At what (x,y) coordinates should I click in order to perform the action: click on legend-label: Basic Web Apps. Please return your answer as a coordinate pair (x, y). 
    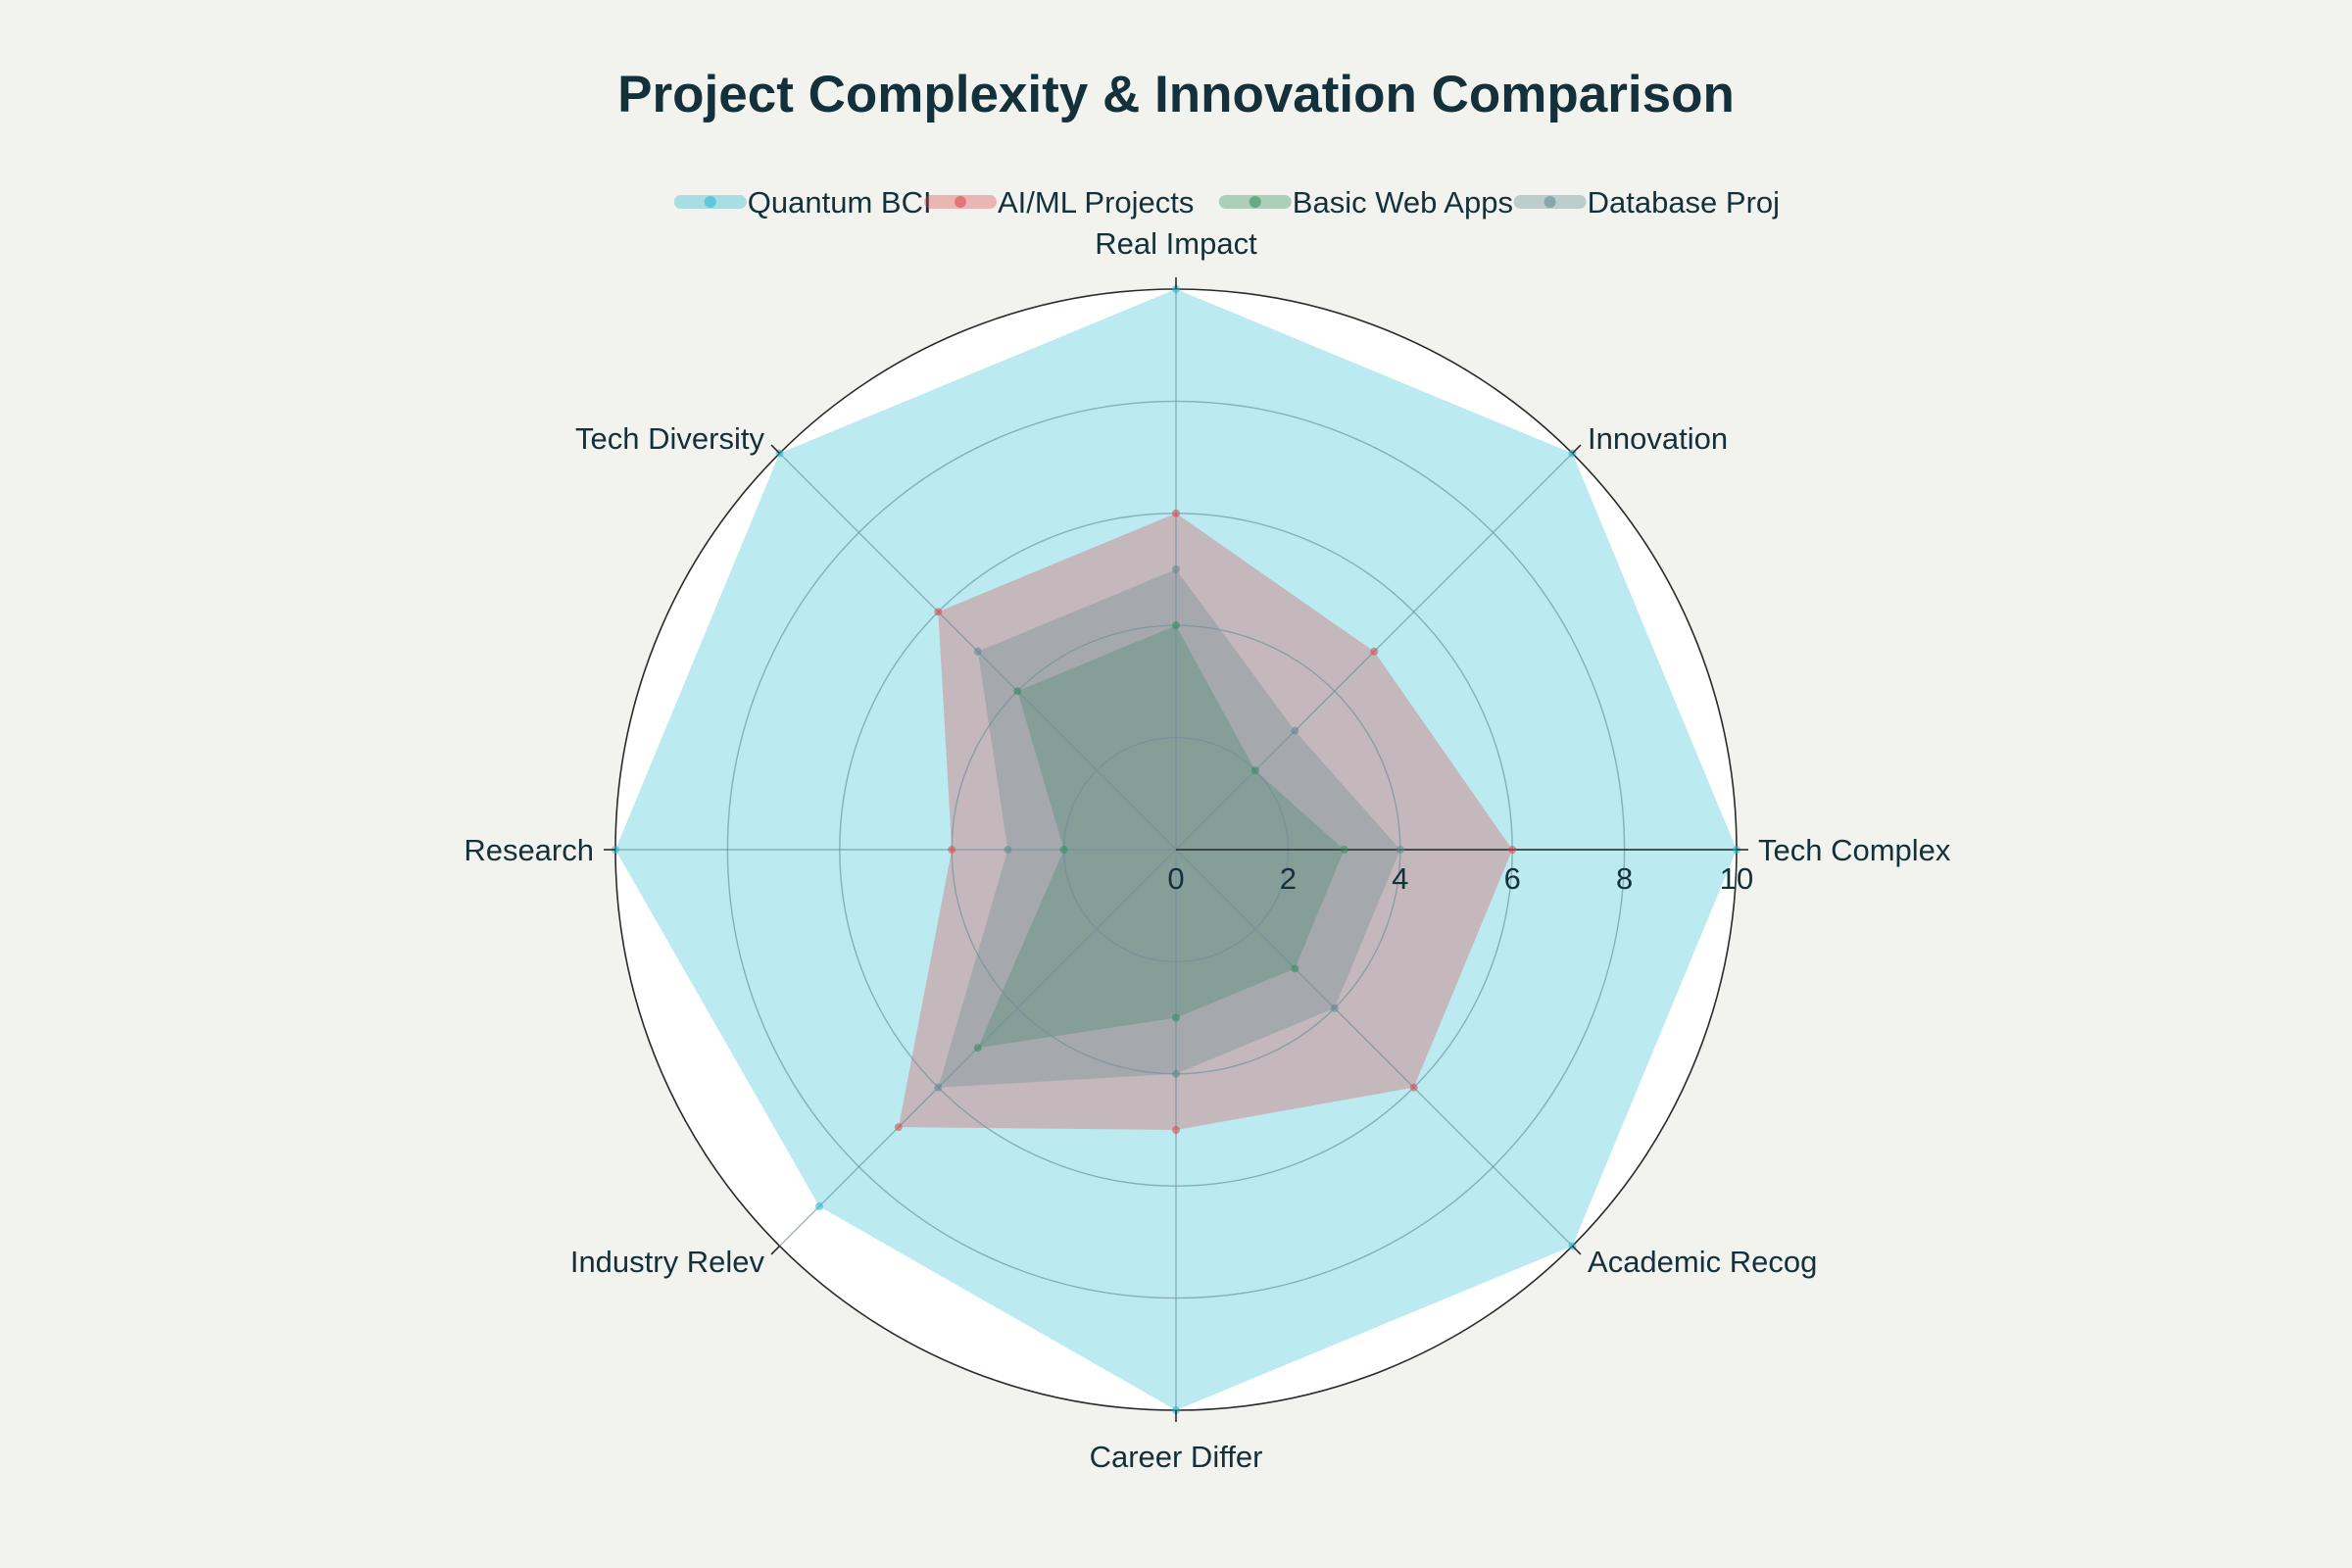
    Looking at the image, I should click on (1403, 202).